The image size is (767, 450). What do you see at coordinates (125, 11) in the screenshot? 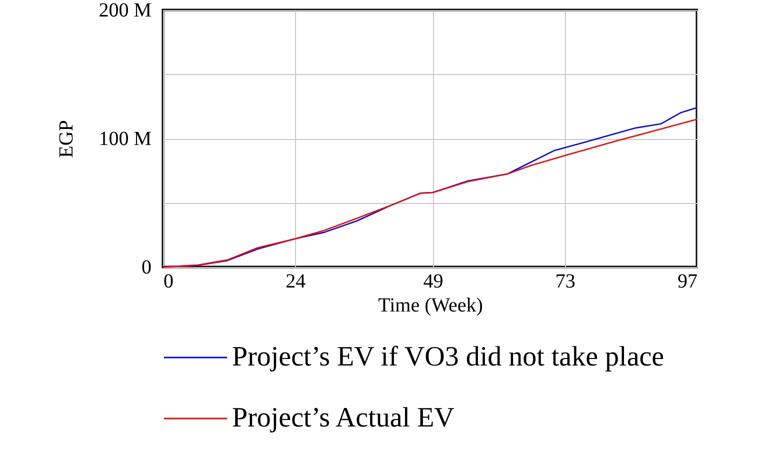
I see `y-tick-label: 200 M` at bounding box center [125, 11].